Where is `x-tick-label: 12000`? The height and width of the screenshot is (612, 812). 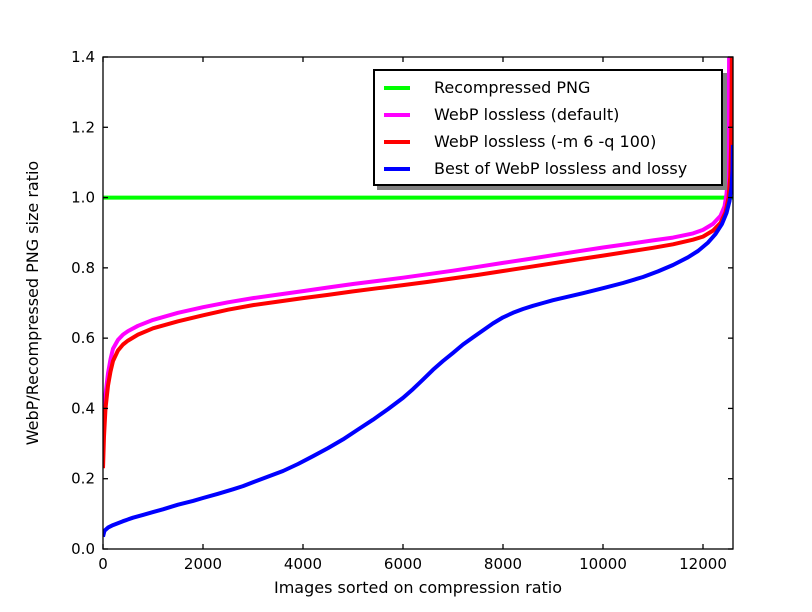
x-tick-label: 12000 is located at coordinates (703, 564).